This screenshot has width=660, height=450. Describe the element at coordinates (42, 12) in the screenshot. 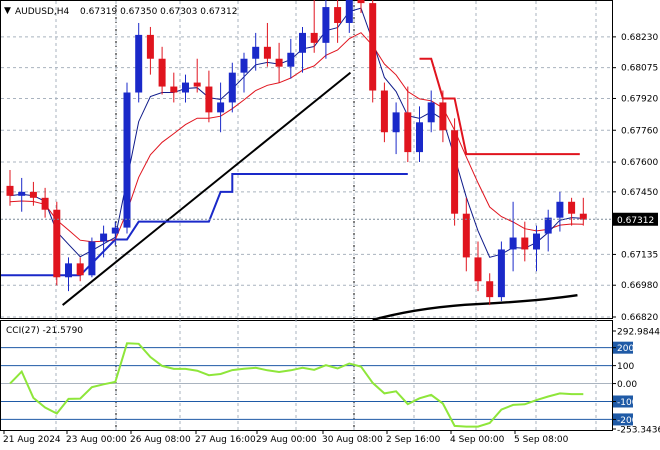

I see `symbol-label: AUDUSD,H4` at that location.